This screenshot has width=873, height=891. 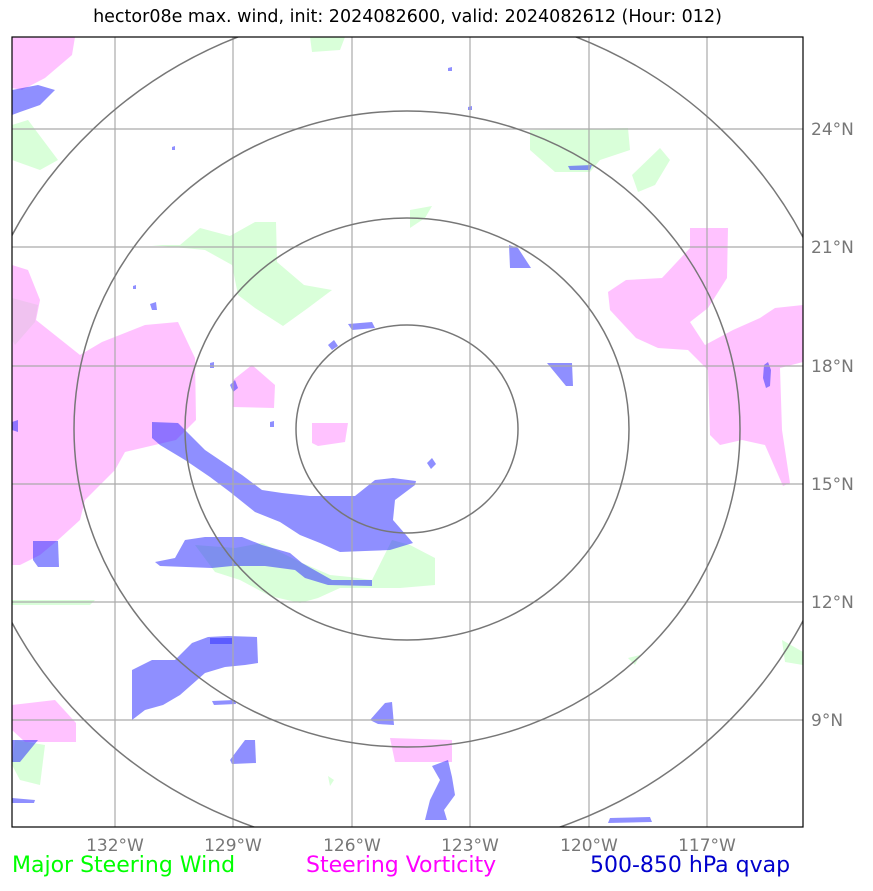 What do you see at coordinates (470, 846) in the screenshot?
I see `lon-label: 123°W` at bounding box center [470, 846].